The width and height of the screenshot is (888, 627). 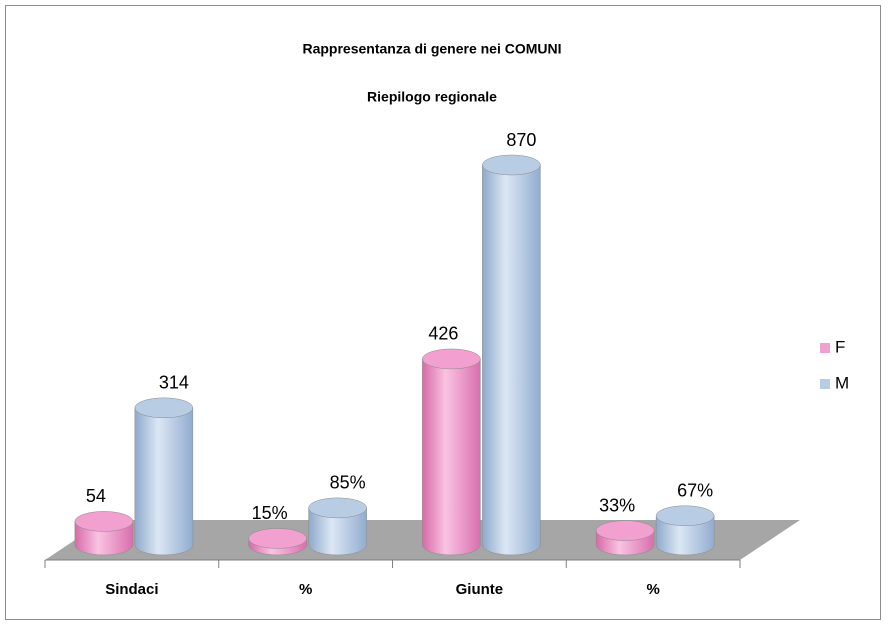 What do you see at coordinates (270, 513) in the screenshot?
I see `data-label: 15%` at bounding box center [270, 513].